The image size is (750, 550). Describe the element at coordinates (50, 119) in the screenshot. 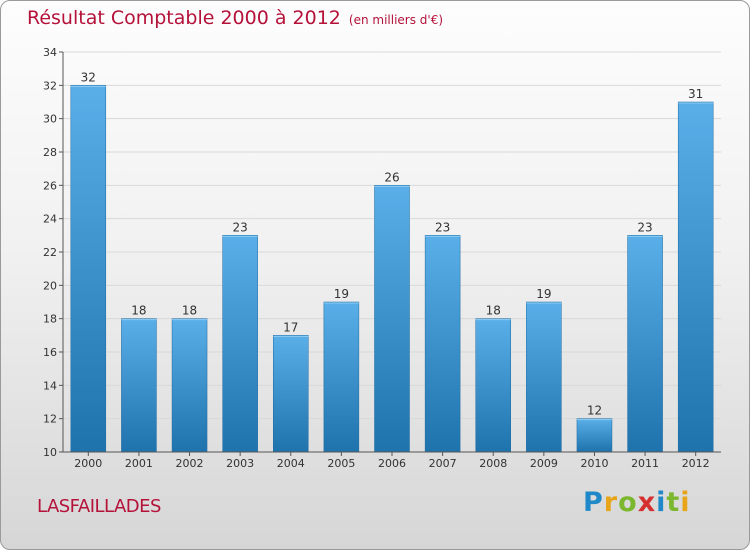

I see `y-tick-label: 30` at that location.